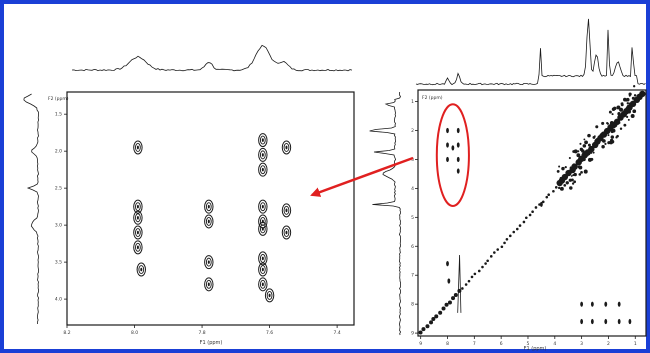  I want to click on f1-tick-label: 5, so click(528, 344).